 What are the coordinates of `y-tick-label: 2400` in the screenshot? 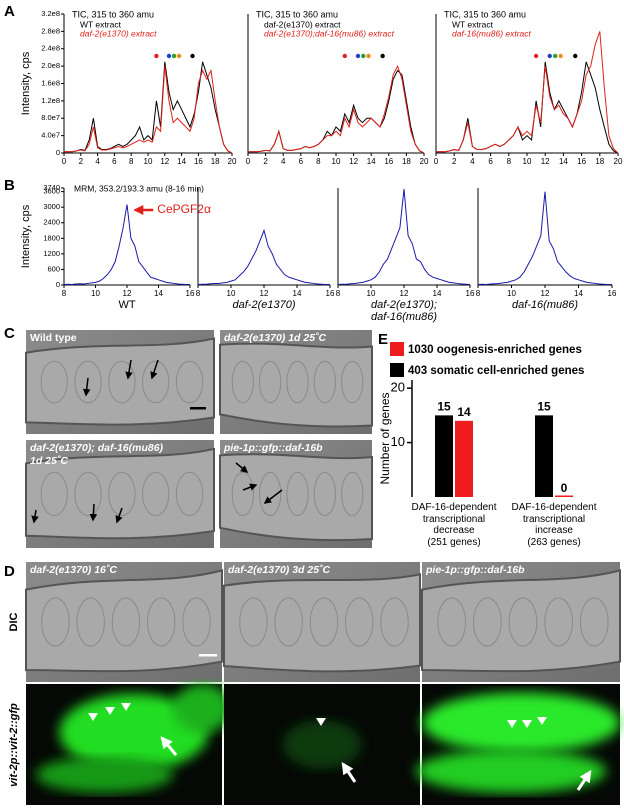 It's located at (51, 222).